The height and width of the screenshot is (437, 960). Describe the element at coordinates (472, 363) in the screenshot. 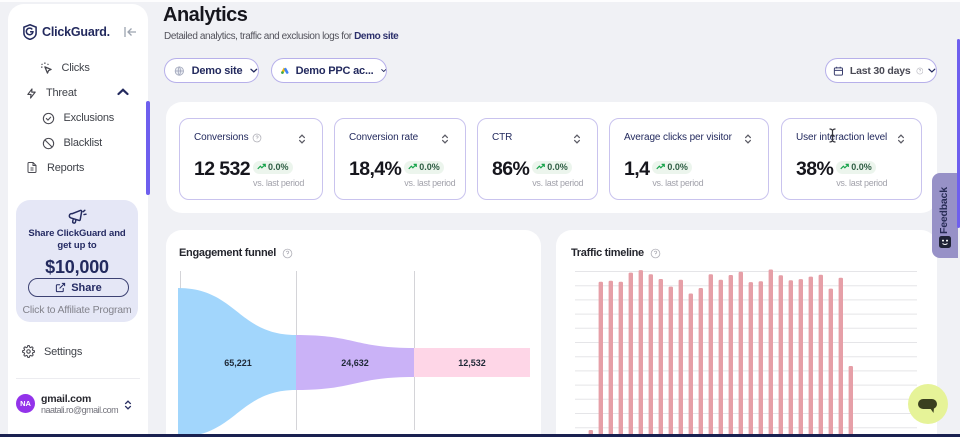

I see `svg-text: 12,532` at that location.